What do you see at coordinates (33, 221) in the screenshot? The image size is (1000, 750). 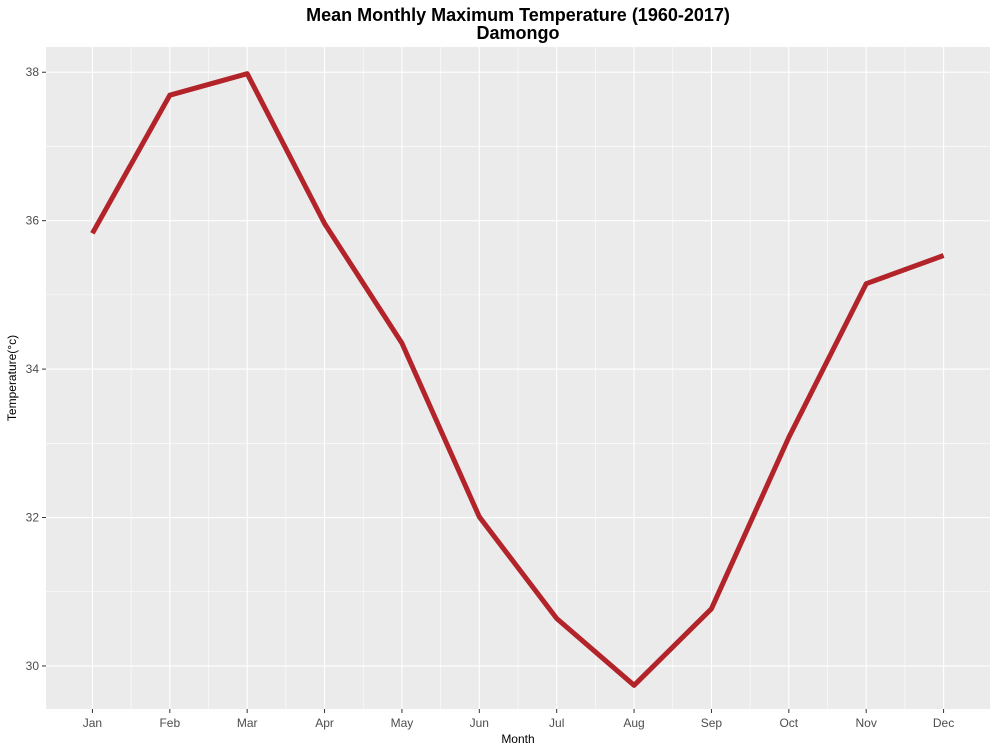 I see `y-tick-label: 36` at bounding box center [33, 221].